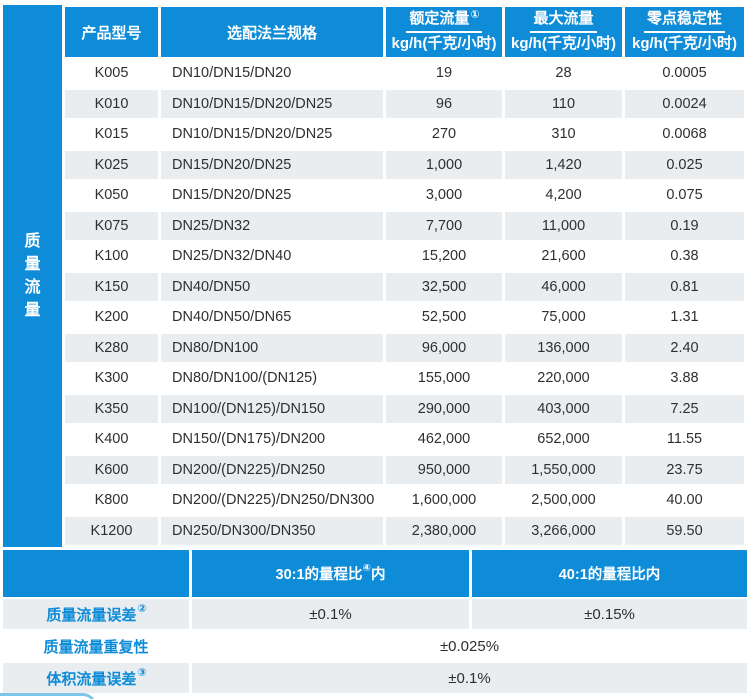 This screenshot has width=750, height=699. I want to click on table-row: K015 DN10/DN15/DN20/DN25 270 310 0.0068, so click(404, 134).